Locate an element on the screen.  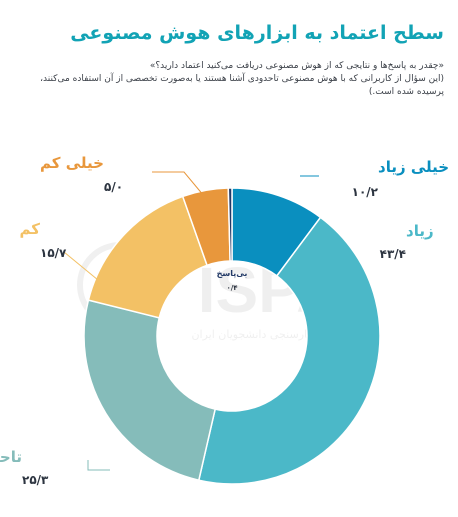
slice-value-no-answer: ۰/۴ is located at coordinates (232, 288).